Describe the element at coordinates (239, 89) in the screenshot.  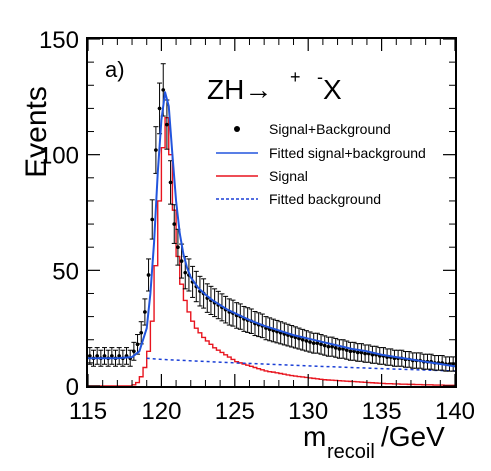
I see `process-prefix: ZH→` at that location.